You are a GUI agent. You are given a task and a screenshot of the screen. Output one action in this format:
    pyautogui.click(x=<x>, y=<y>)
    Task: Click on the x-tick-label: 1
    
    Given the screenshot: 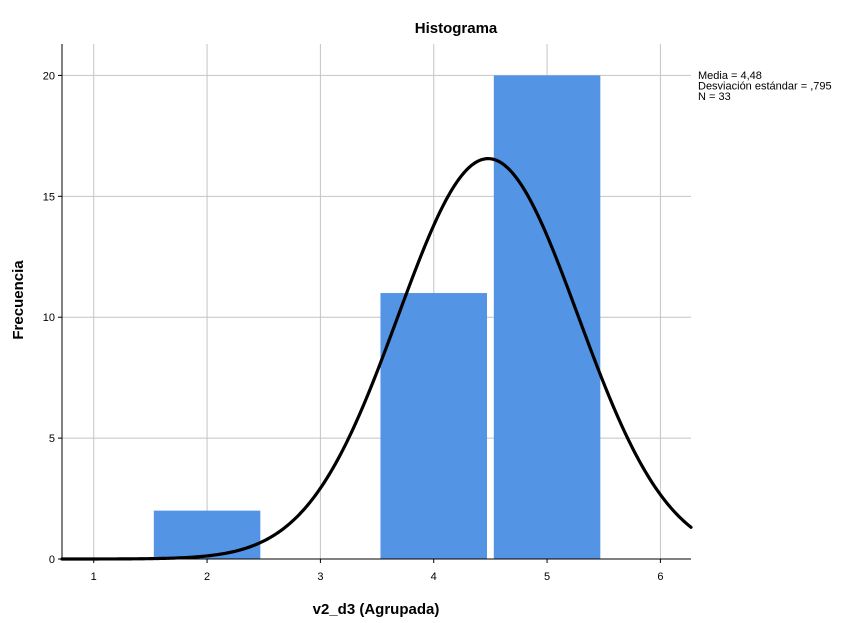 What is the action you would take?
    pyautogui.click(x=94, y=577)
    